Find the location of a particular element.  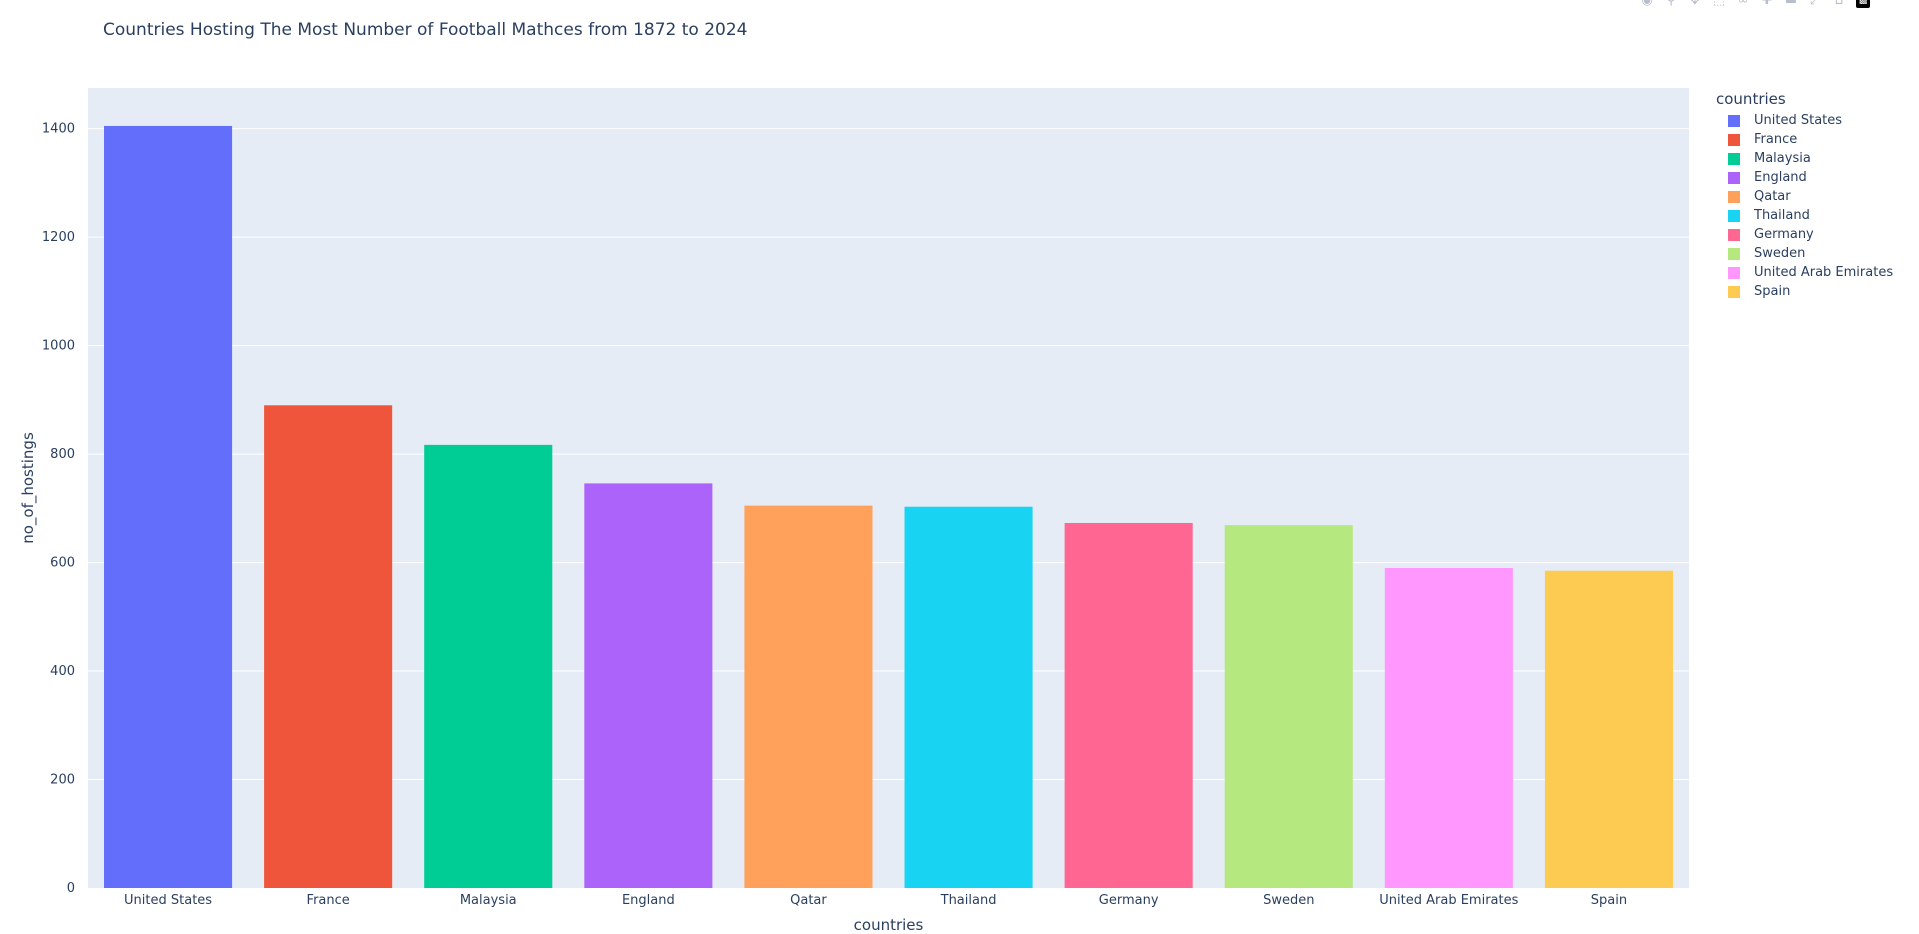

legend-item-france: France is located at coordinates (1804, 139).